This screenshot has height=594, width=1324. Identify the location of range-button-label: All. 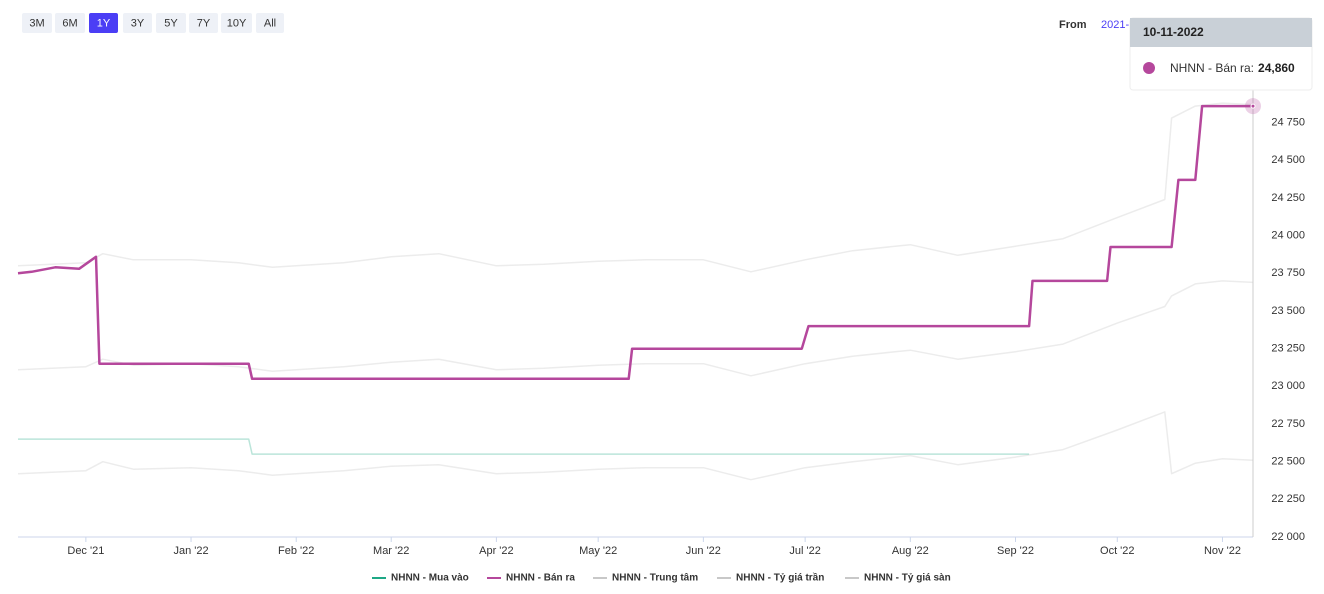
(270, 23).